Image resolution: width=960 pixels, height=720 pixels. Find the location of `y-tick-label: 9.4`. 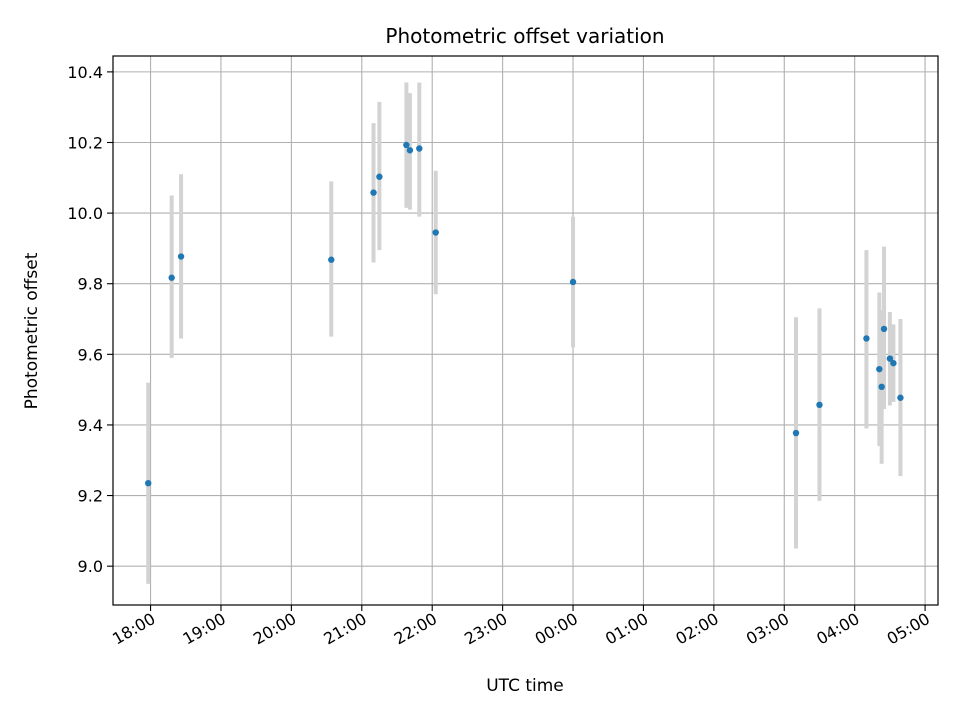

y-tick-label: 9.4 is located at coordinates (90, 425).